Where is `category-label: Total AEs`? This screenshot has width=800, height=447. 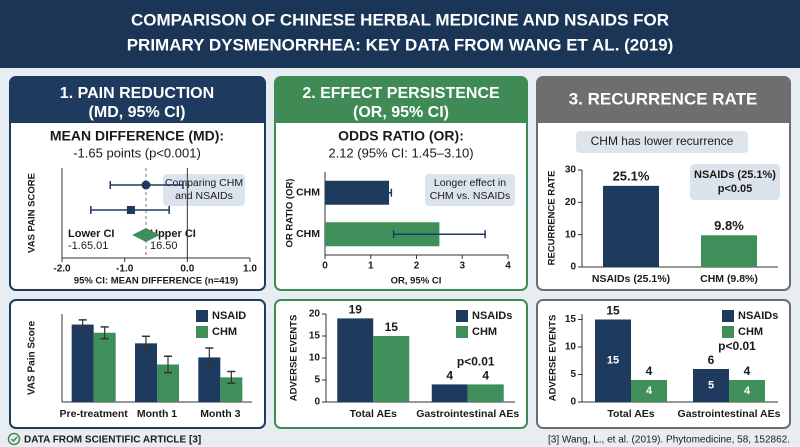
category-label: Total AEs is located at coordinates (630, 414).